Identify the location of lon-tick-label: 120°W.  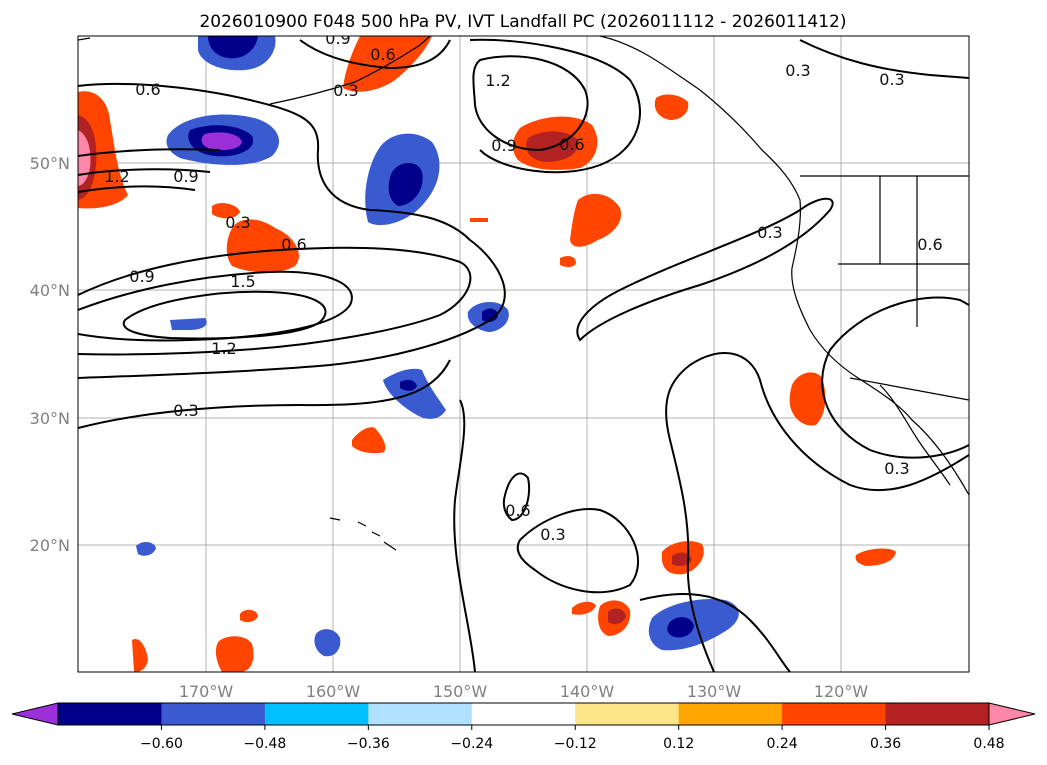
(841, 691).